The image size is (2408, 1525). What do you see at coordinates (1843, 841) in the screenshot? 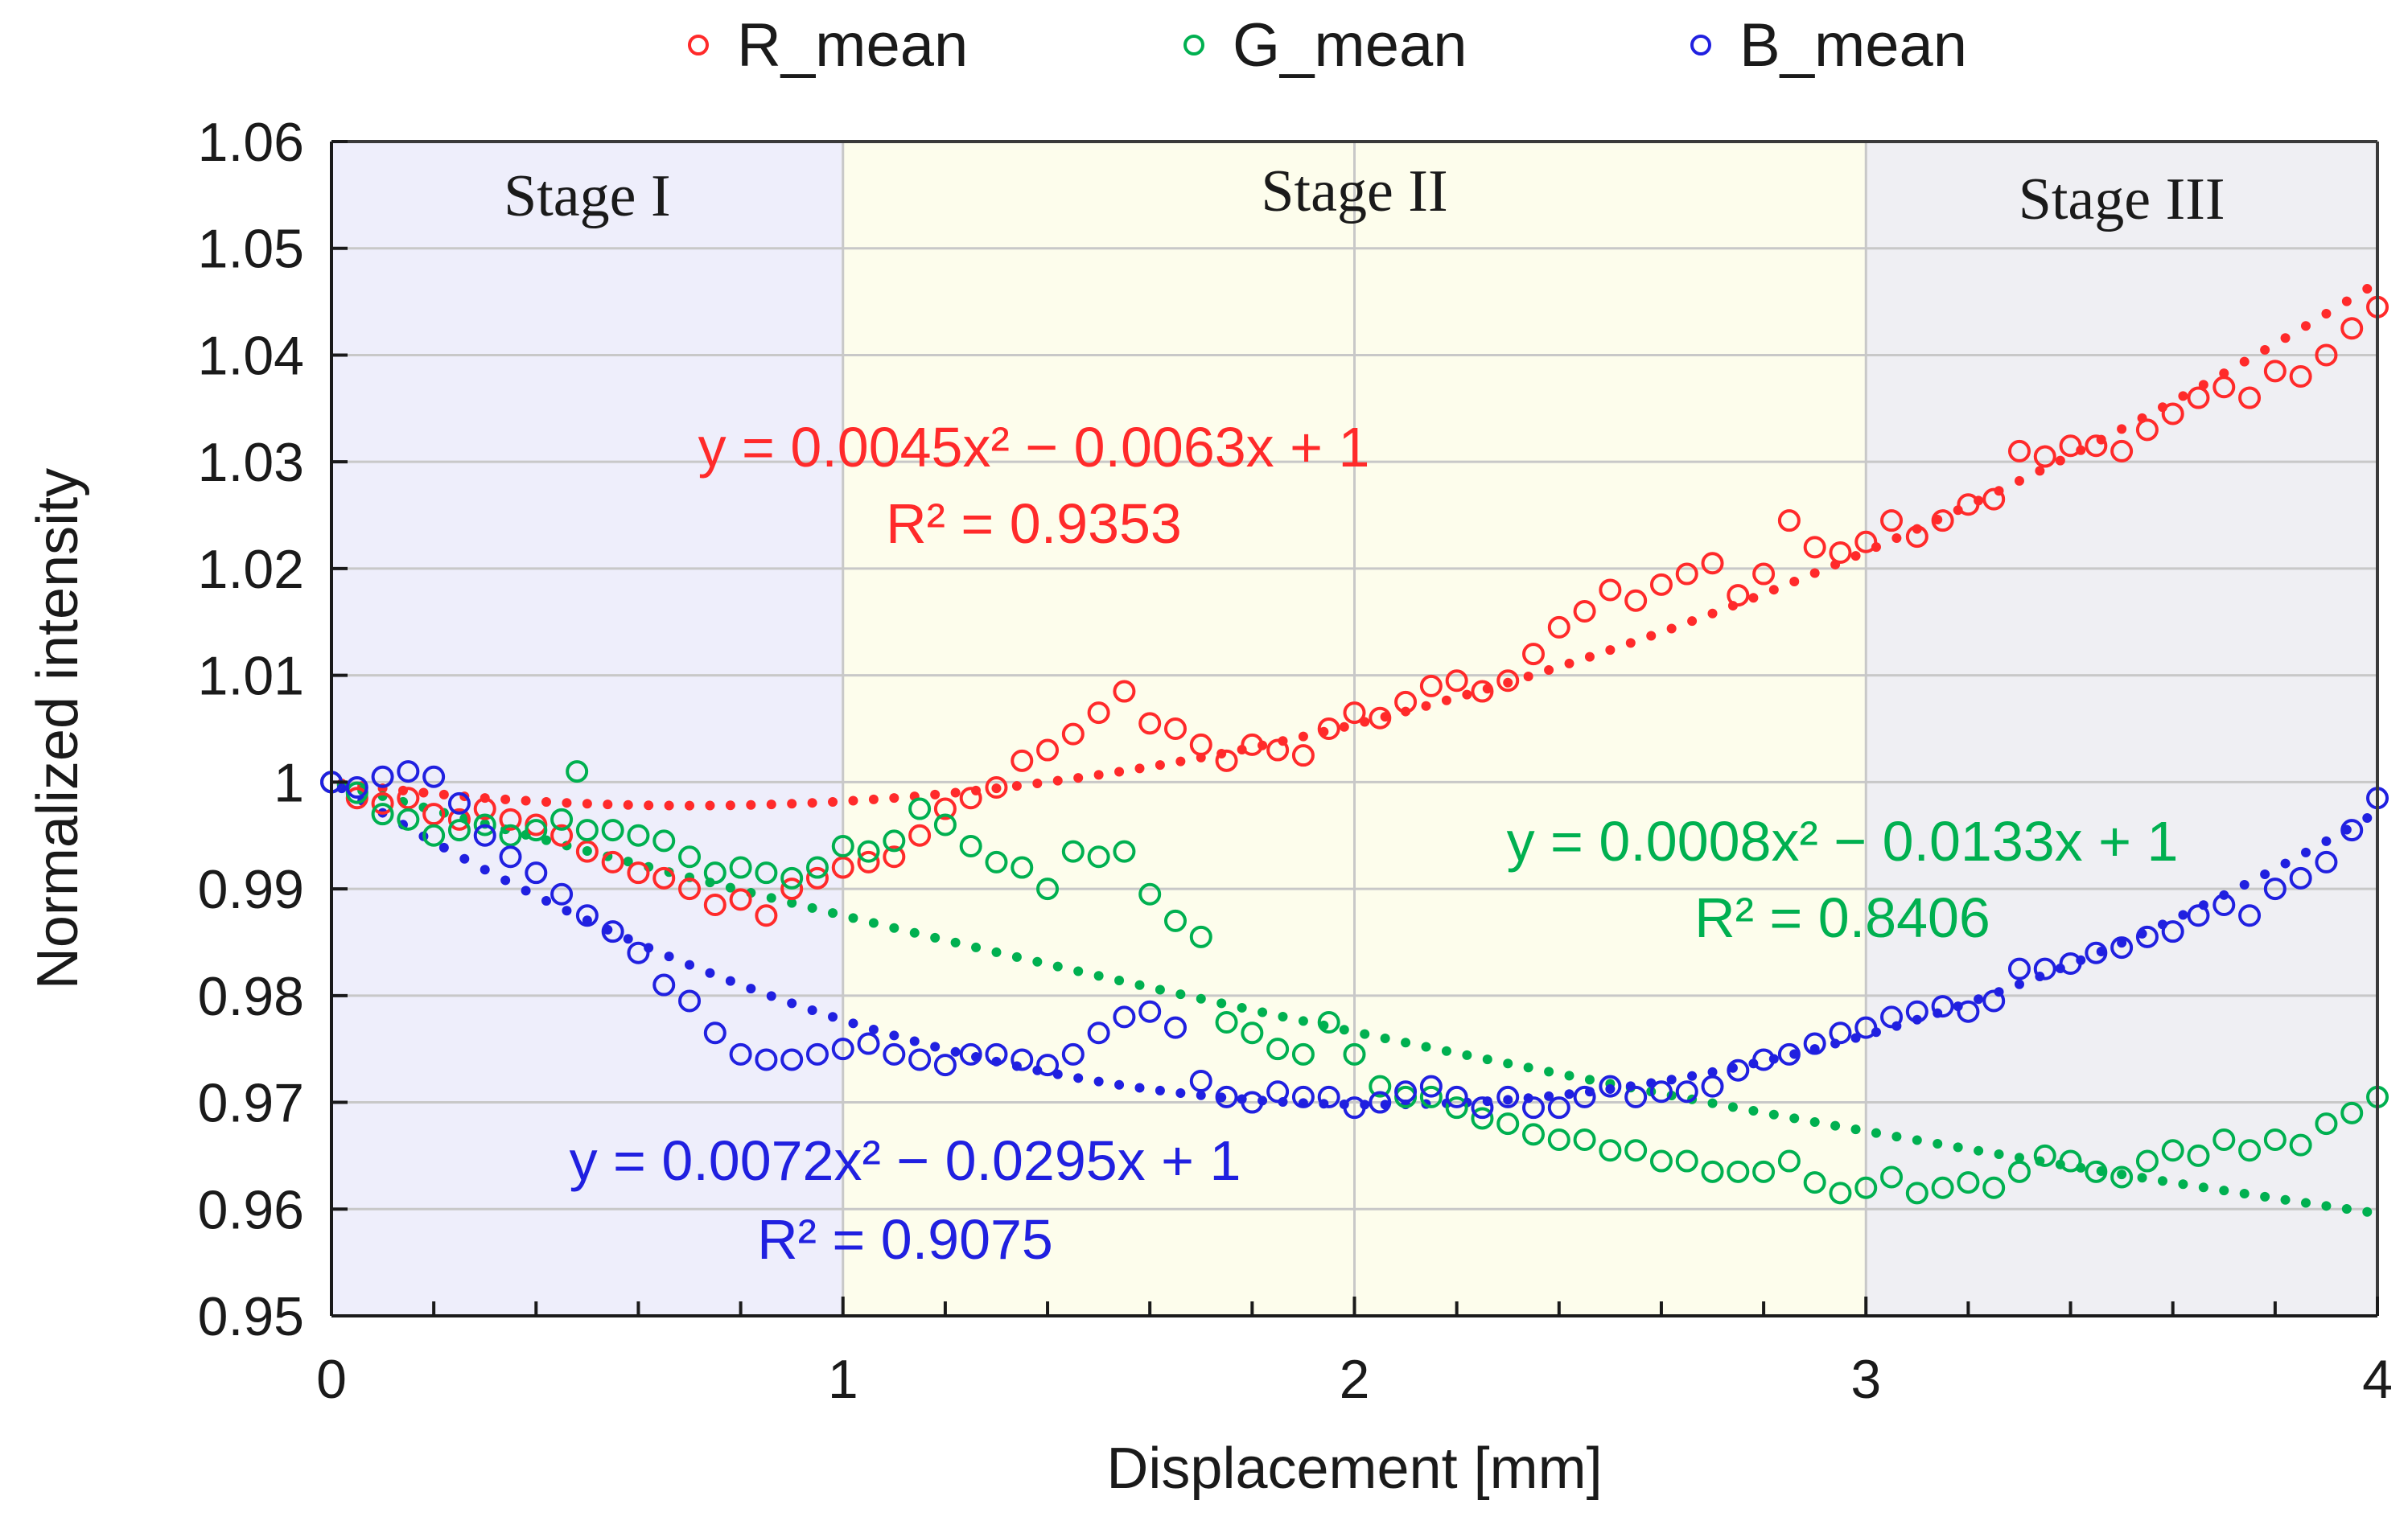
I see `fit-equation-g-mean: y = 0.0008x² − 0.0133x + 1` at bounding box center [1843, 841].